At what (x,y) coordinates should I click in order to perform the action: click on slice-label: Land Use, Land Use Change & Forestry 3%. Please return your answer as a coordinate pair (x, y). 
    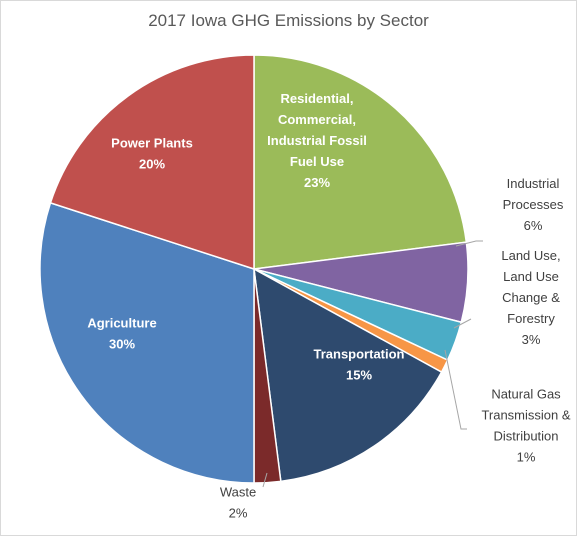
    Looking at the image, I should click on (530, 297).